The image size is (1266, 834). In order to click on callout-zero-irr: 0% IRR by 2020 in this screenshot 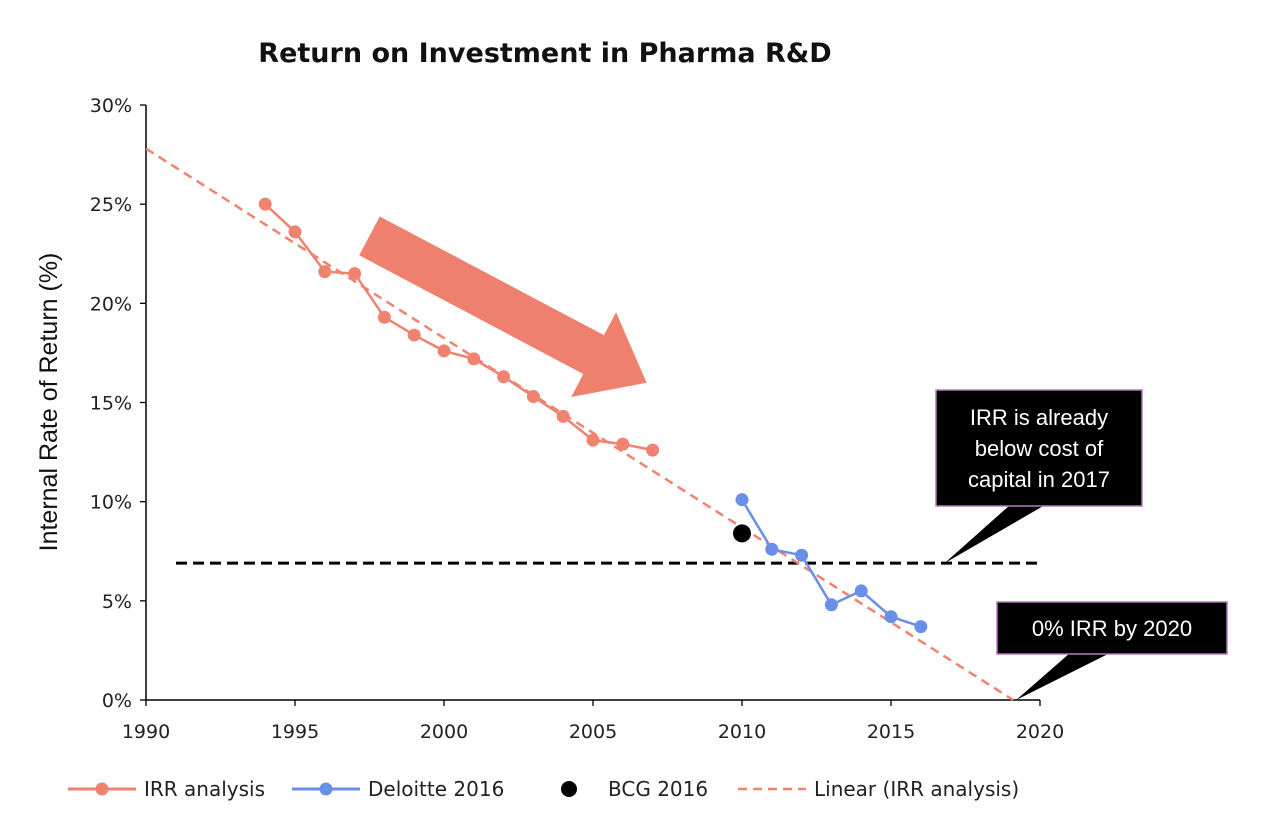, I will do `click(1112, 650)`.